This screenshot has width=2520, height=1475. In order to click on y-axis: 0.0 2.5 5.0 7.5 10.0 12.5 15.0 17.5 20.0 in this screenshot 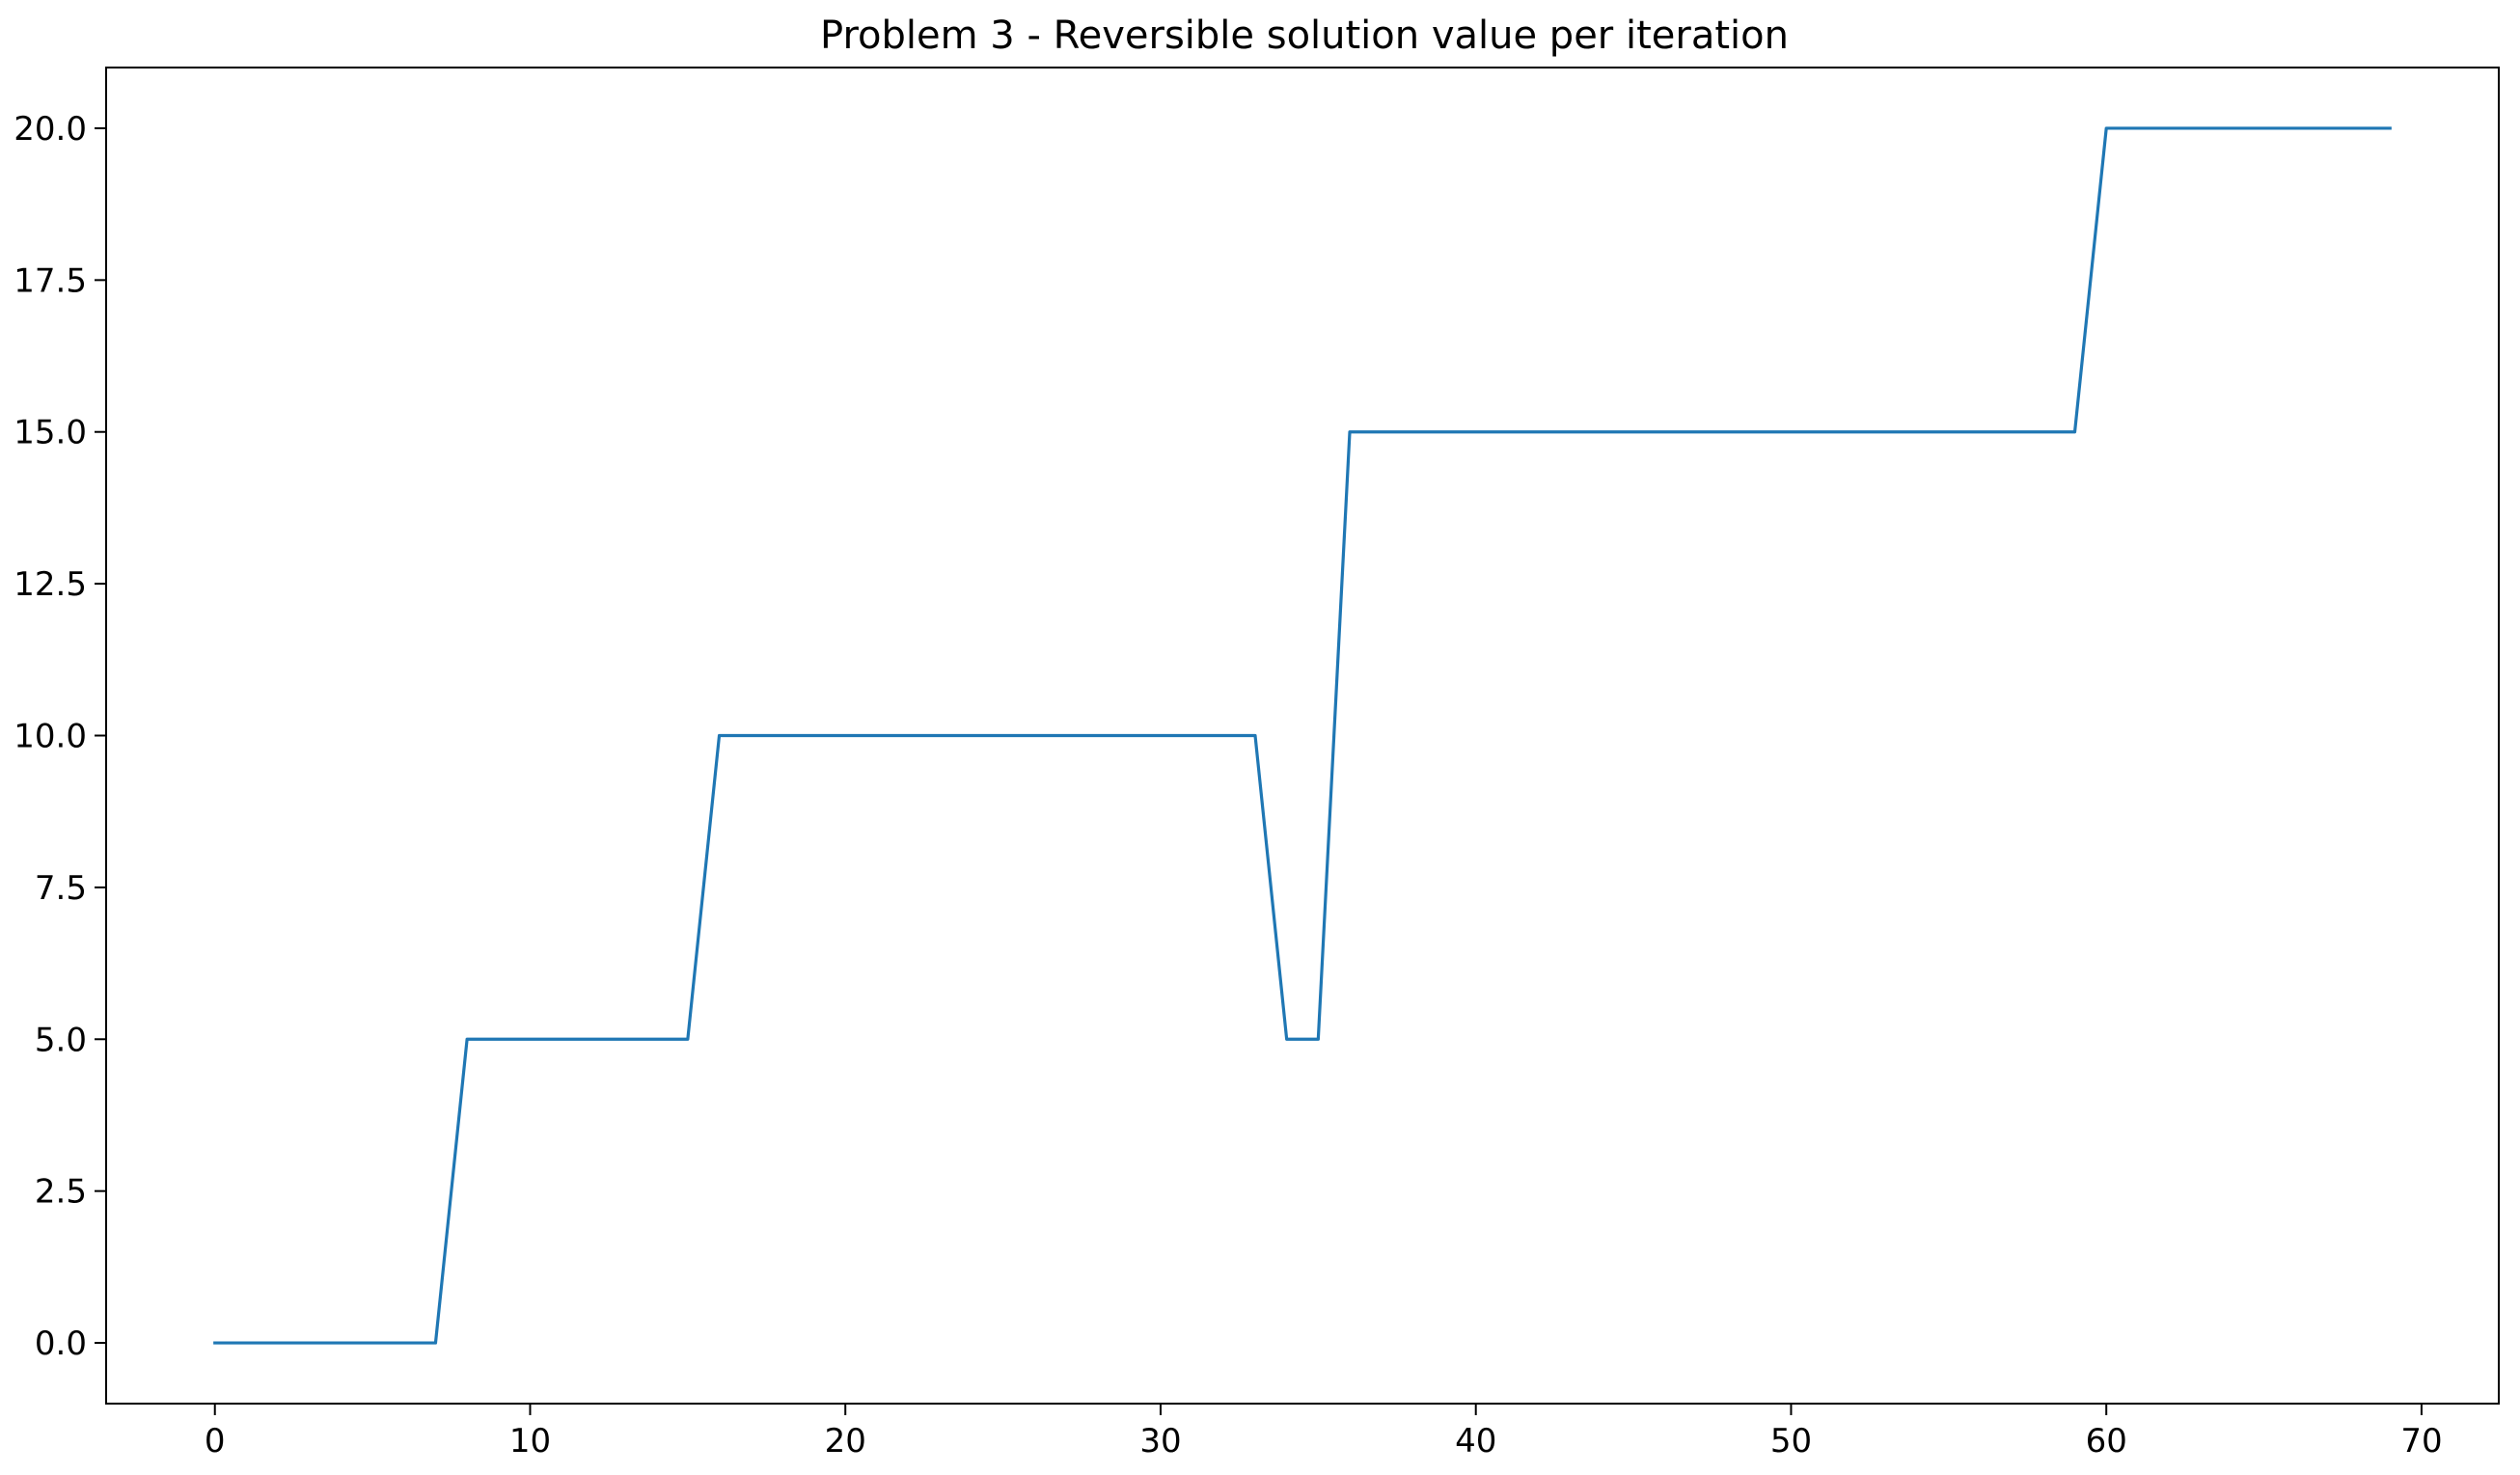, I will do `click(60, 736)`.